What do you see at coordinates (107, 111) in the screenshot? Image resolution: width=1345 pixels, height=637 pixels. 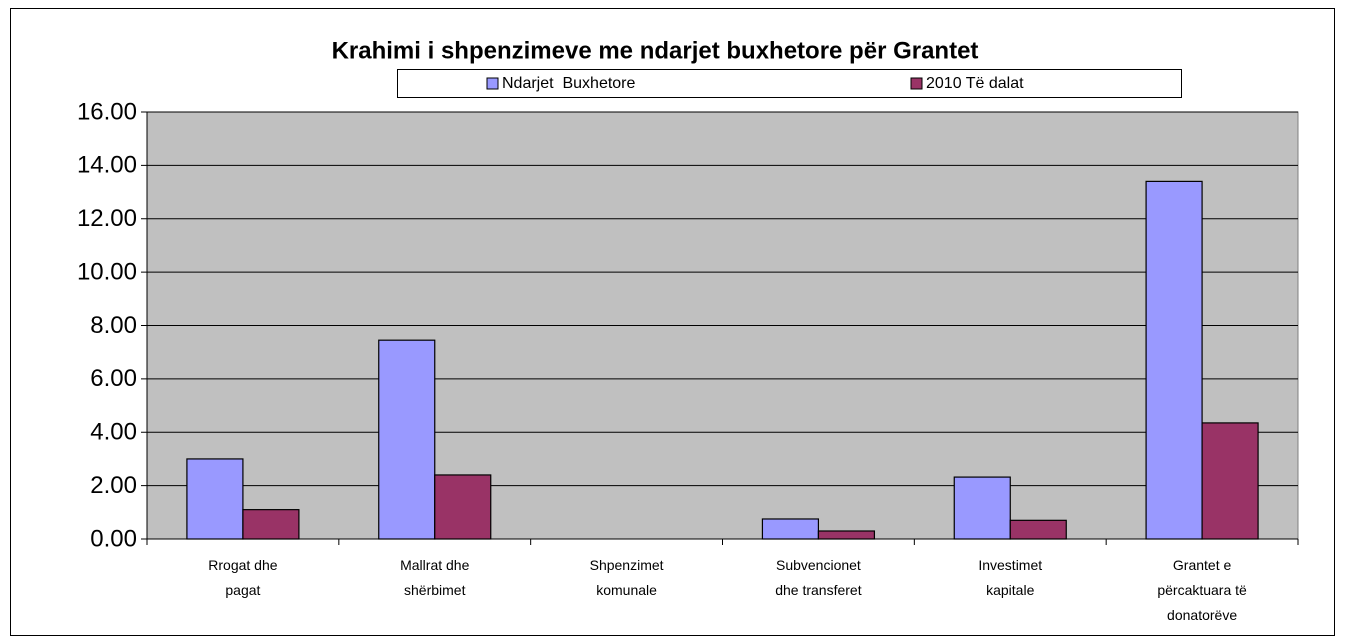 I see `y-tick-label: 16.00` at bounding box center [107, 111].